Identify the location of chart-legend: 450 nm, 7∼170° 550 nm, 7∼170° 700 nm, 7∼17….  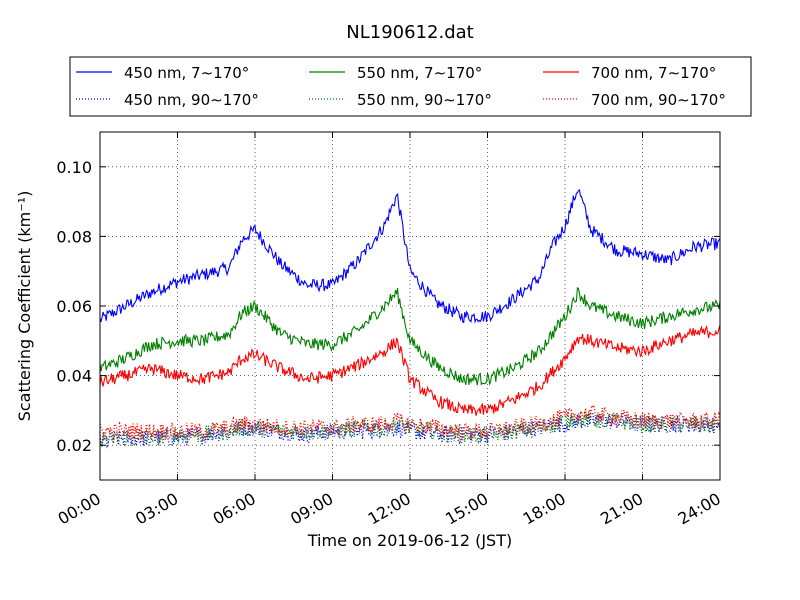
(410, 86).